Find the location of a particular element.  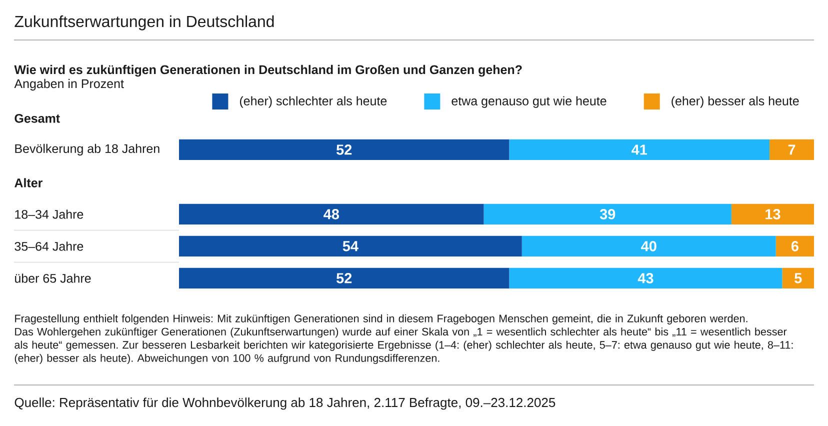

y-tick-label: 18–34 Jahre is located at coordinates (49, 214).